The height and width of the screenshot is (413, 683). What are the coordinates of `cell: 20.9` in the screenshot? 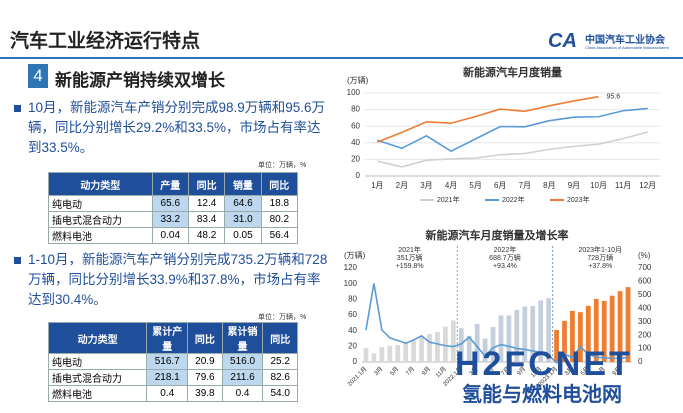 It's located at (205, 361).